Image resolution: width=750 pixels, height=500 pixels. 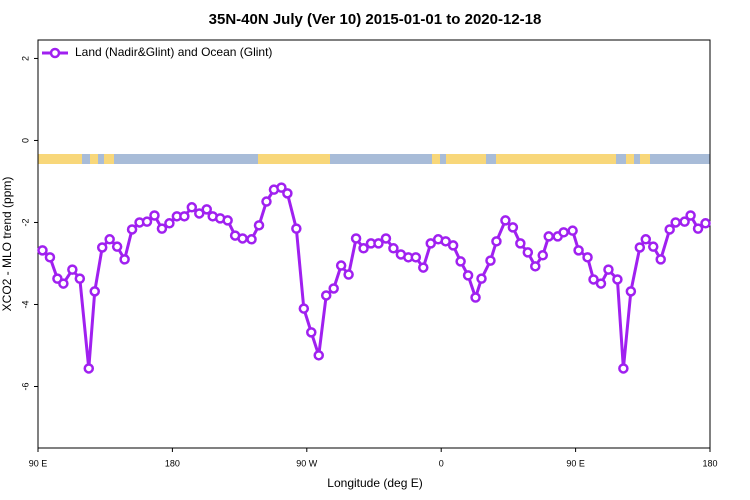 I want to click on y-axis-label: XCO2 - MLO trend (ppm), so click(x=7, y=244).